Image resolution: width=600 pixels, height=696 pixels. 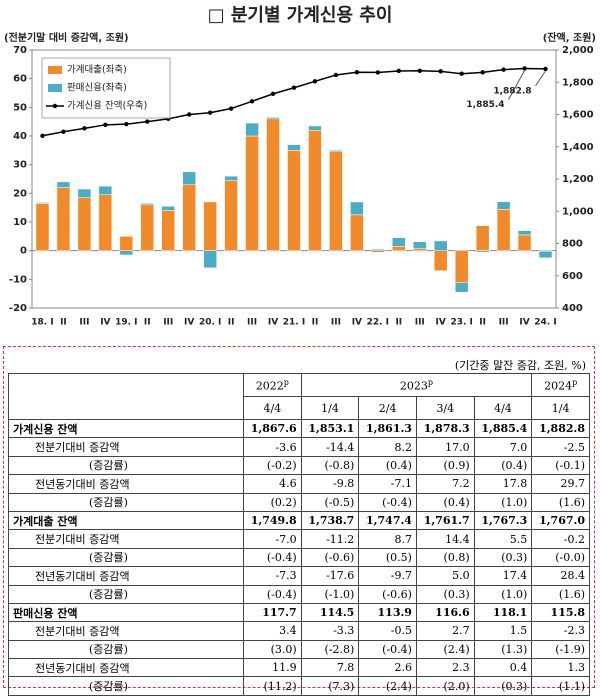 I want to click on cell: (0.2), so click(x=272, y=502).